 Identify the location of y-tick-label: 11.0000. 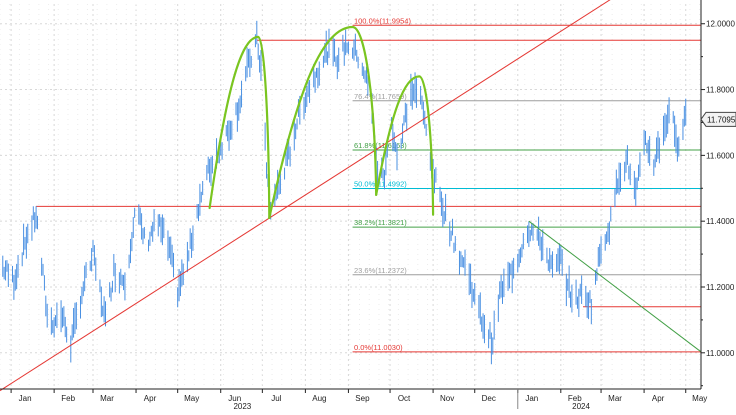
(720, 353).